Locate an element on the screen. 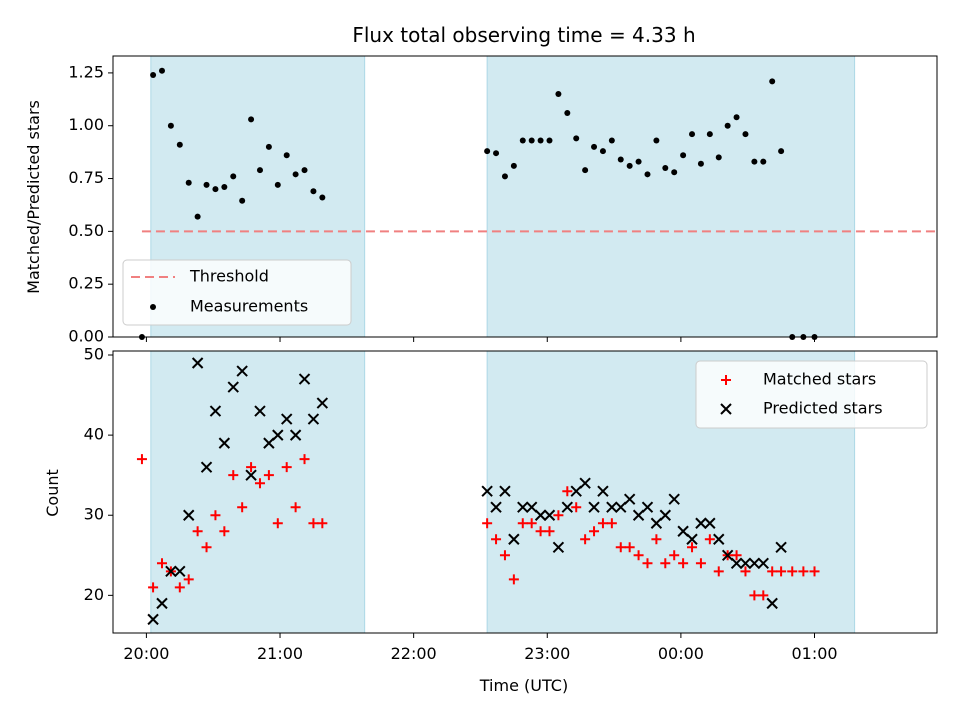 This screenshot has height=720, width=960. bottom-y-axis-label: Count is located at coordinates (52, 493).